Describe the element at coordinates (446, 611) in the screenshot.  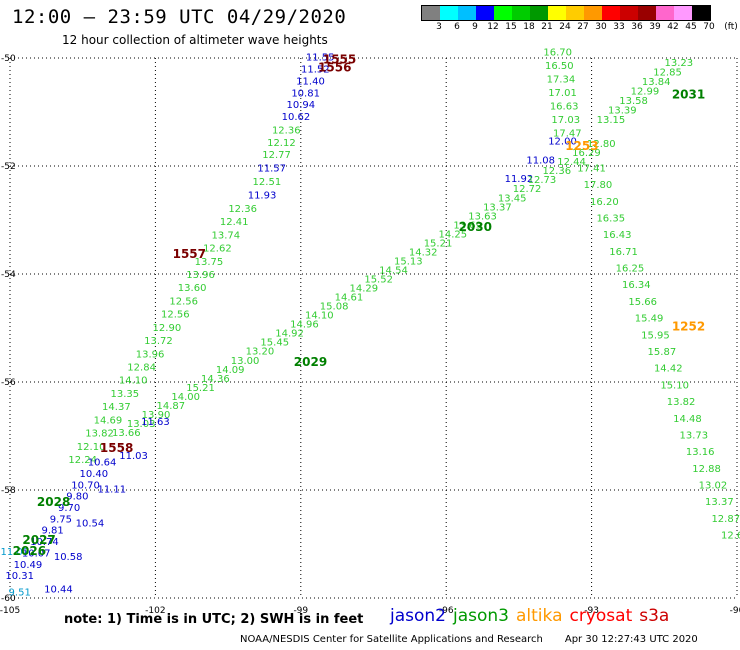
I see `x-tick-label: -96` at that location.